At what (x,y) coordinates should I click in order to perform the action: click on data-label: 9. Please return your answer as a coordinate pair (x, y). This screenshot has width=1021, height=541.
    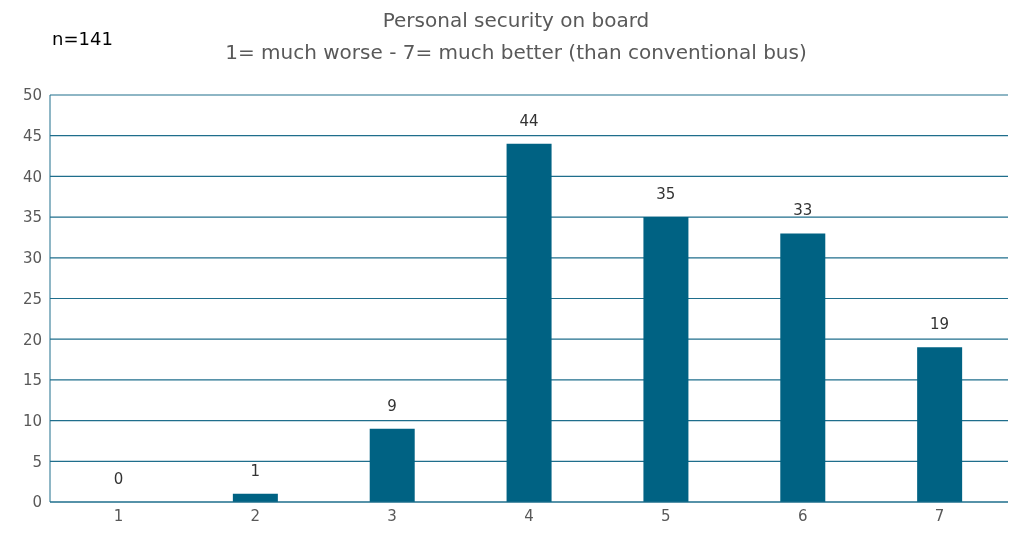
    Looking at the image, I should click on (392, 405).